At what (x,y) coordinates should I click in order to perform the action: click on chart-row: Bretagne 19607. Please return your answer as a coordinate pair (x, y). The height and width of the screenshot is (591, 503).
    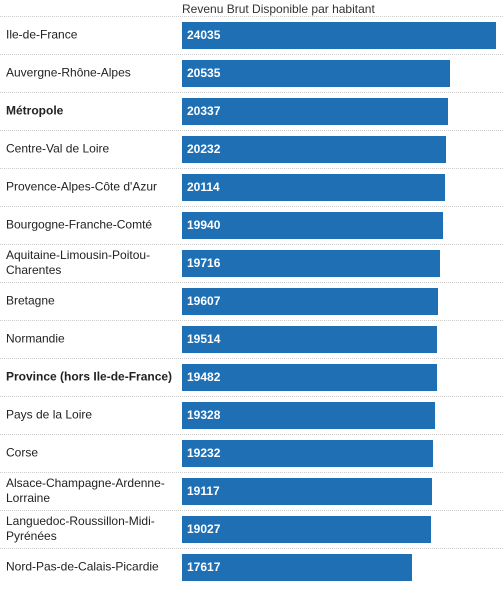
    Looking at the image, I should click on (251, 301).